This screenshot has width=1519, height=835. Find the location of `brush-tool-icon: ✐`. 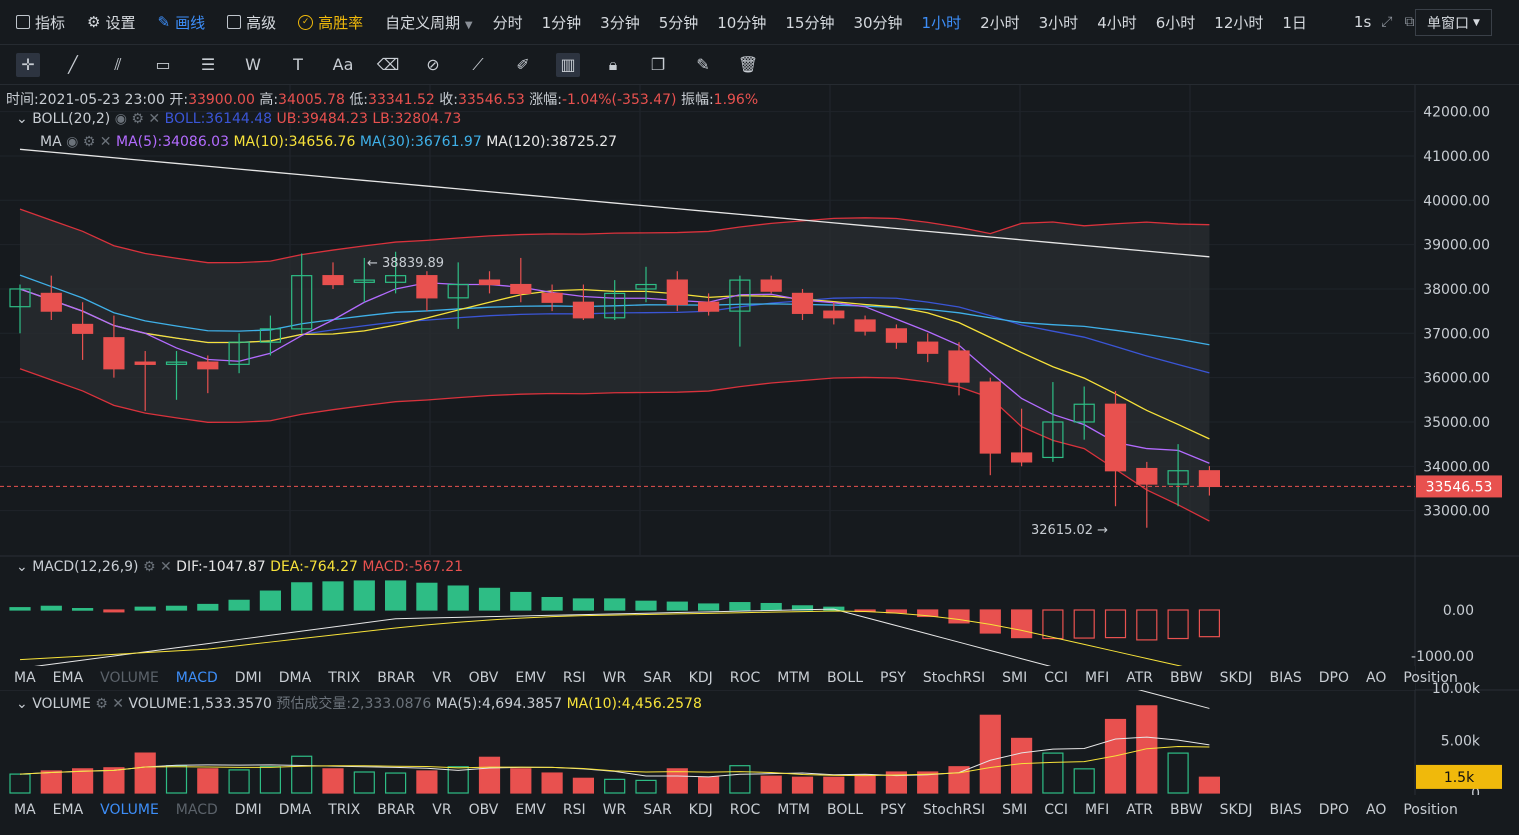

brush-tool-icon: ✐ is located at coordinates (523, 64).